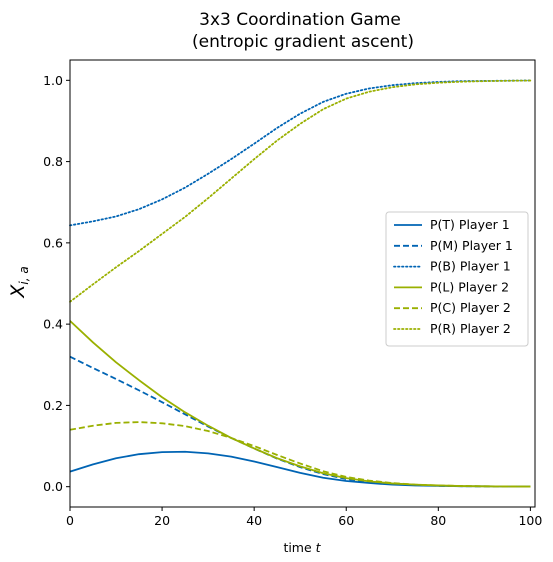 The height and width of the screenshot is (562, 553). Describe the element at coordinates (53, 405) in the screenshot. I see `y-tick-label: 0.2` at that location.